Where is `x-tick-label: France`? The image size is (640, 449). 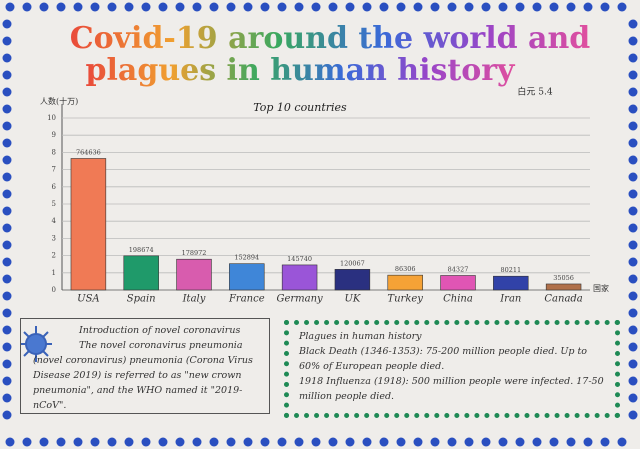 x-tick-label: France is located at coordinates (246, 299).